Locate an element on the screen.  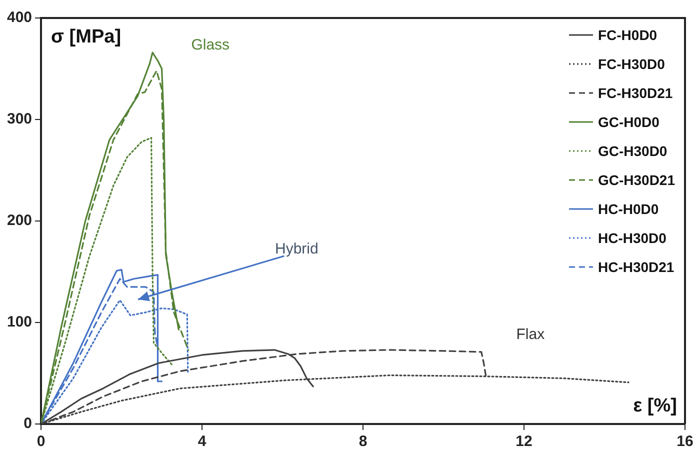
x-tick-label: 0 is located at coordinates (41, 441).